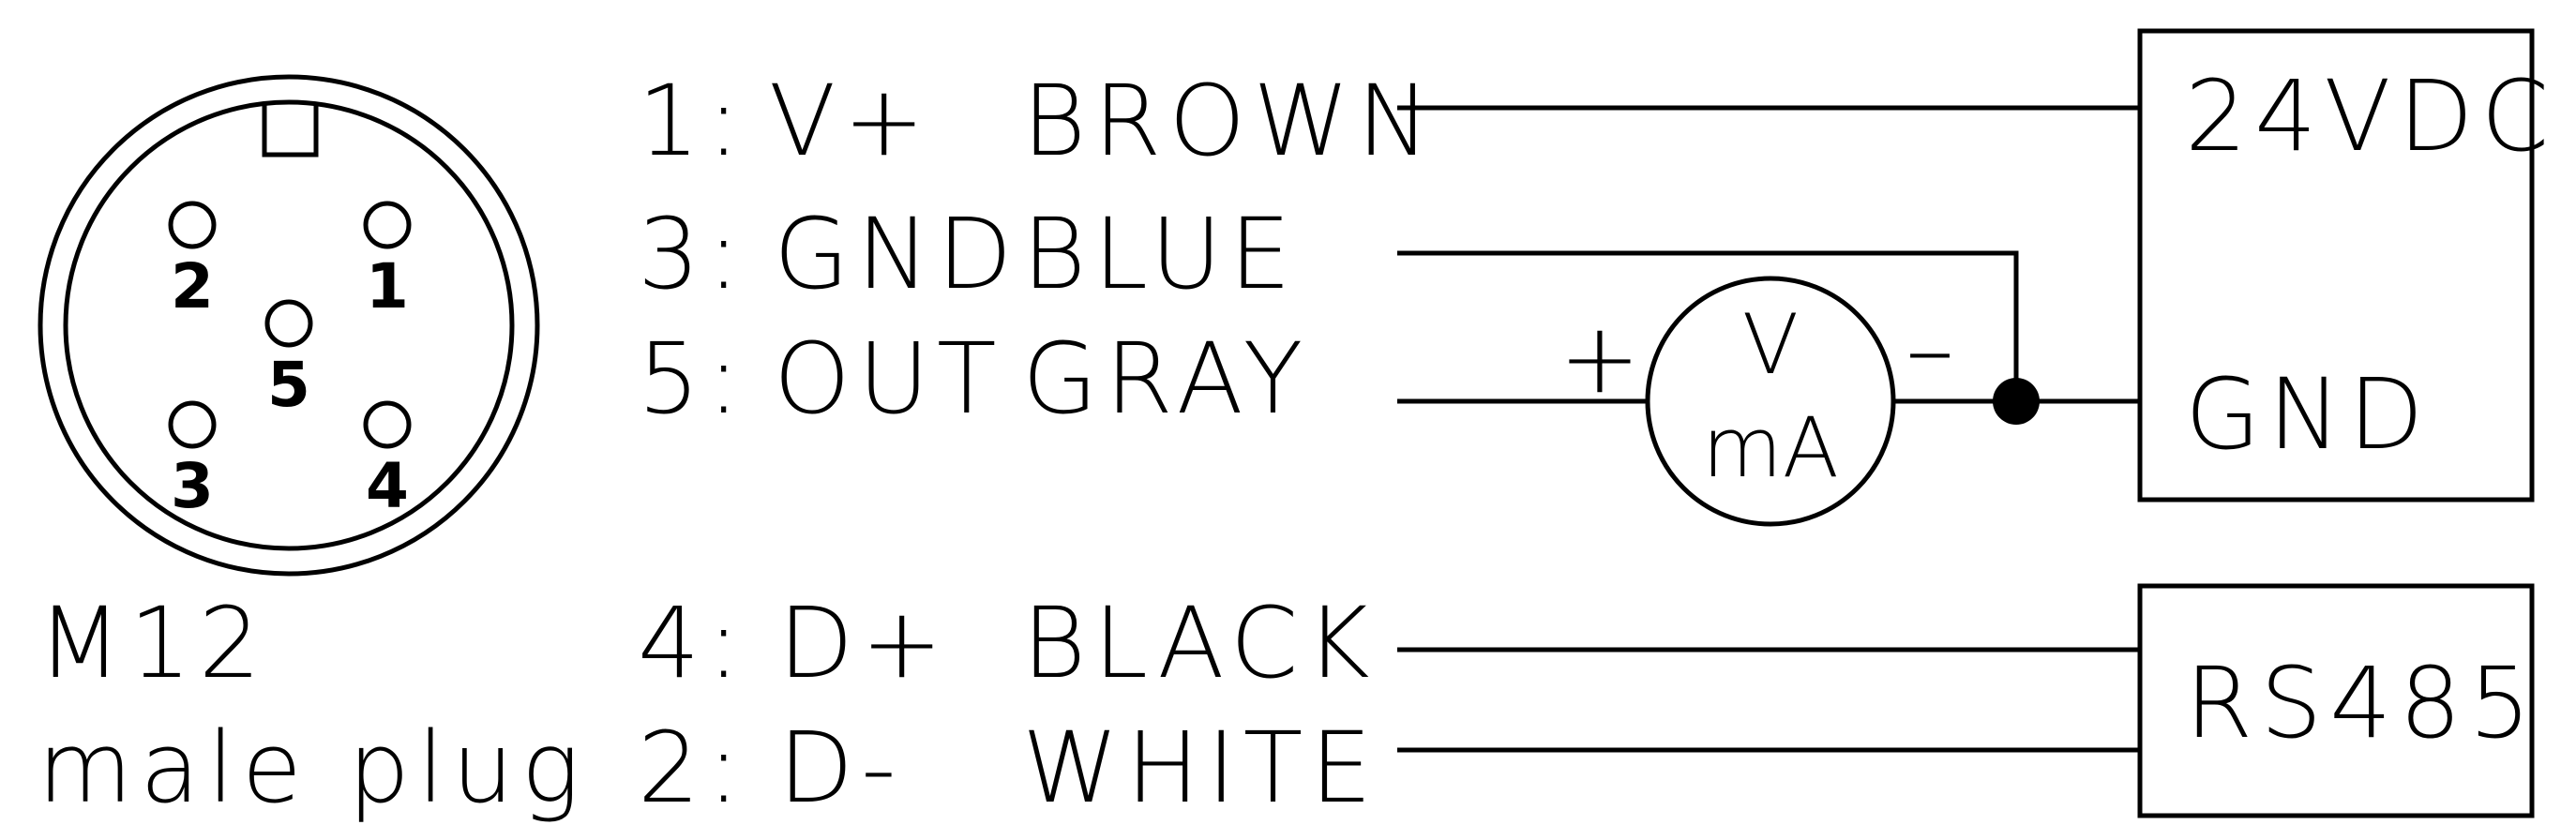 The image size is (2576, 825). I want to click on pin-number-3: 3, so click(192, 486).